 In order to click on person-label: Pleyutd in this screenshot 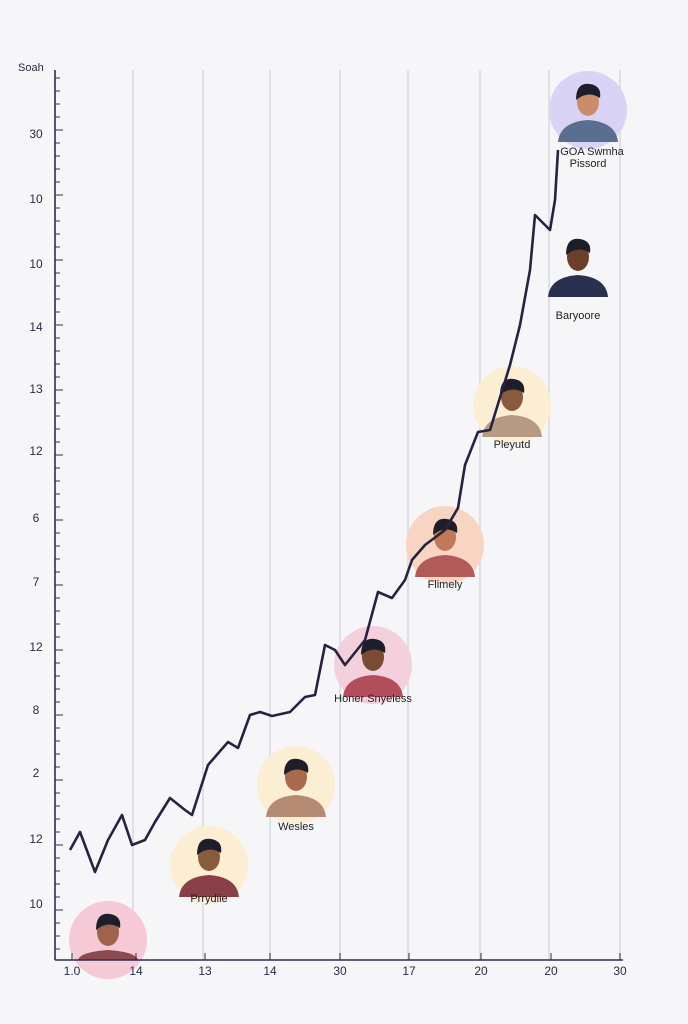, I will do `click(512, 445)`.